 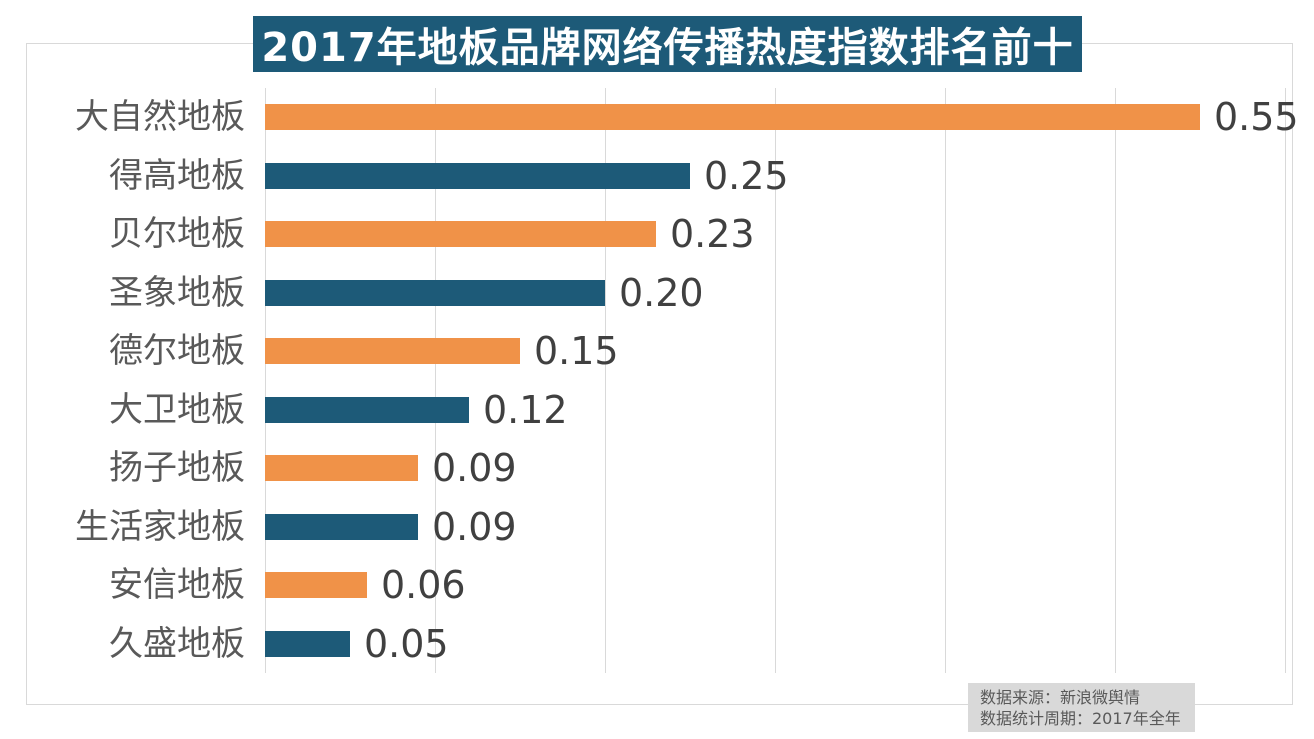 What do you see at coordinates (177, 234) in the screenshot?
I see `category-label: 贝尔地板` at bounding box center [177, 234].